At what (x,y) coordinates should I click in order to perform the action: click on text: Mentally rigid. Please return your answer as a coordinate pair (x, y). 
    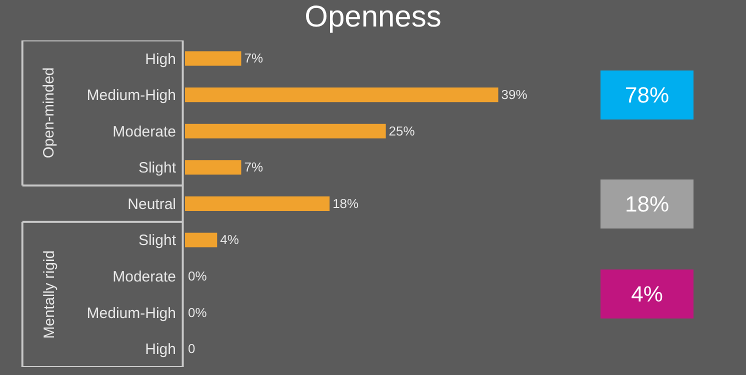
    Looking at the image, I should click on (49, 294).